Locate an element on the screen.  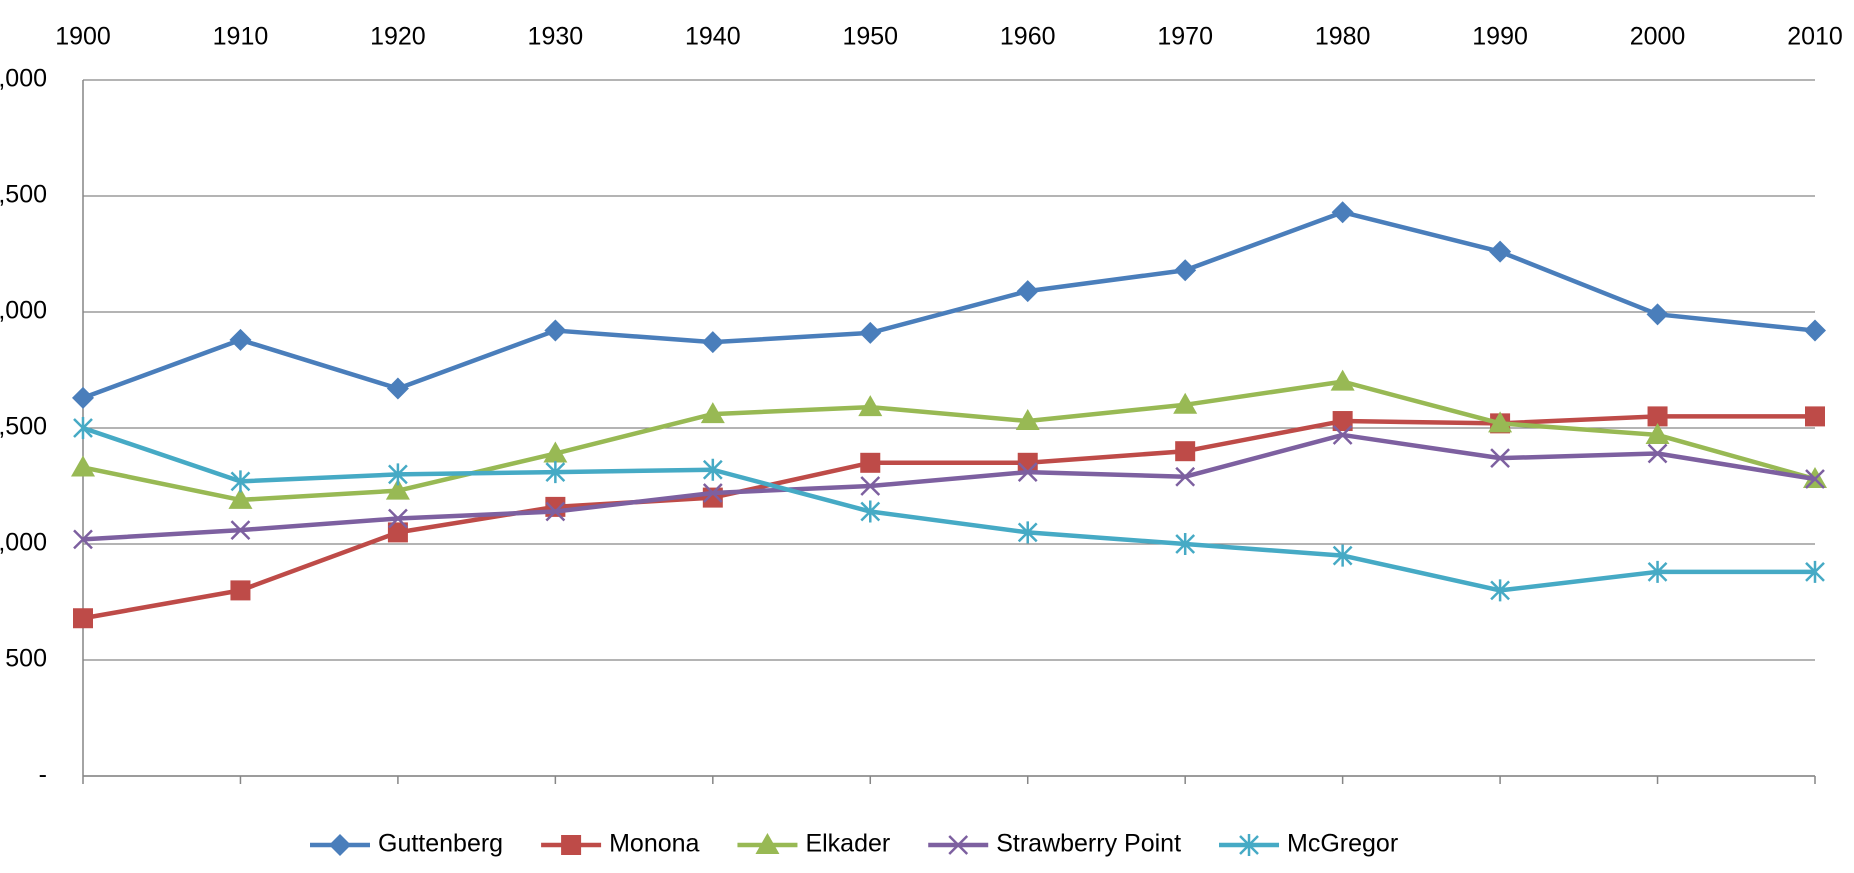
y-tick-label: 1,500 is located at coordinates (23, 427).